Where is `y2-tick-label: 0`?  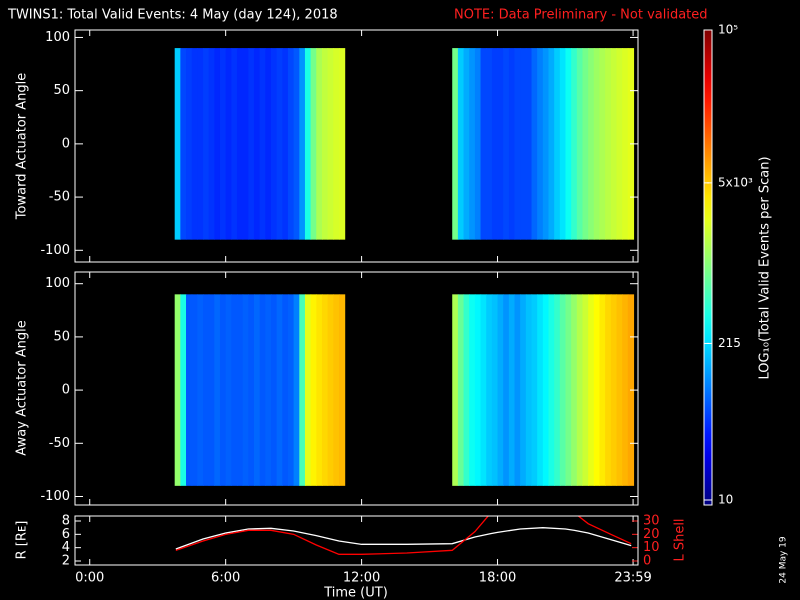
y2-tick-label: 0 is located at coordinates (647, 561).